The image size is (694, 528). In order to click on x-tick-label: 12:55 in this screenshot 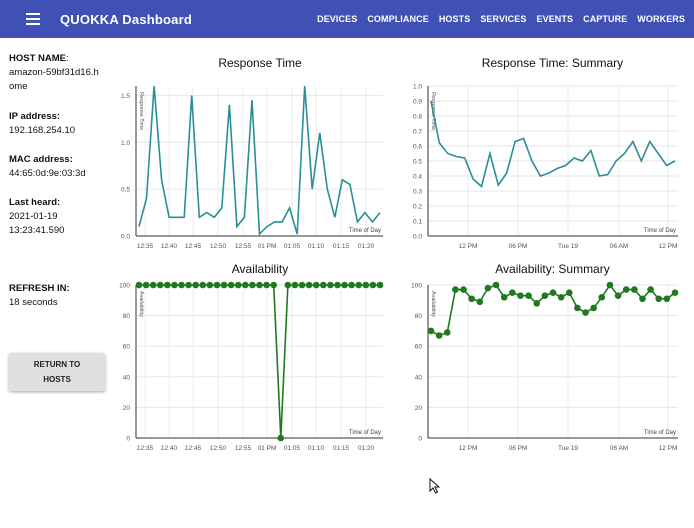, I will do `click(243, 246)`.